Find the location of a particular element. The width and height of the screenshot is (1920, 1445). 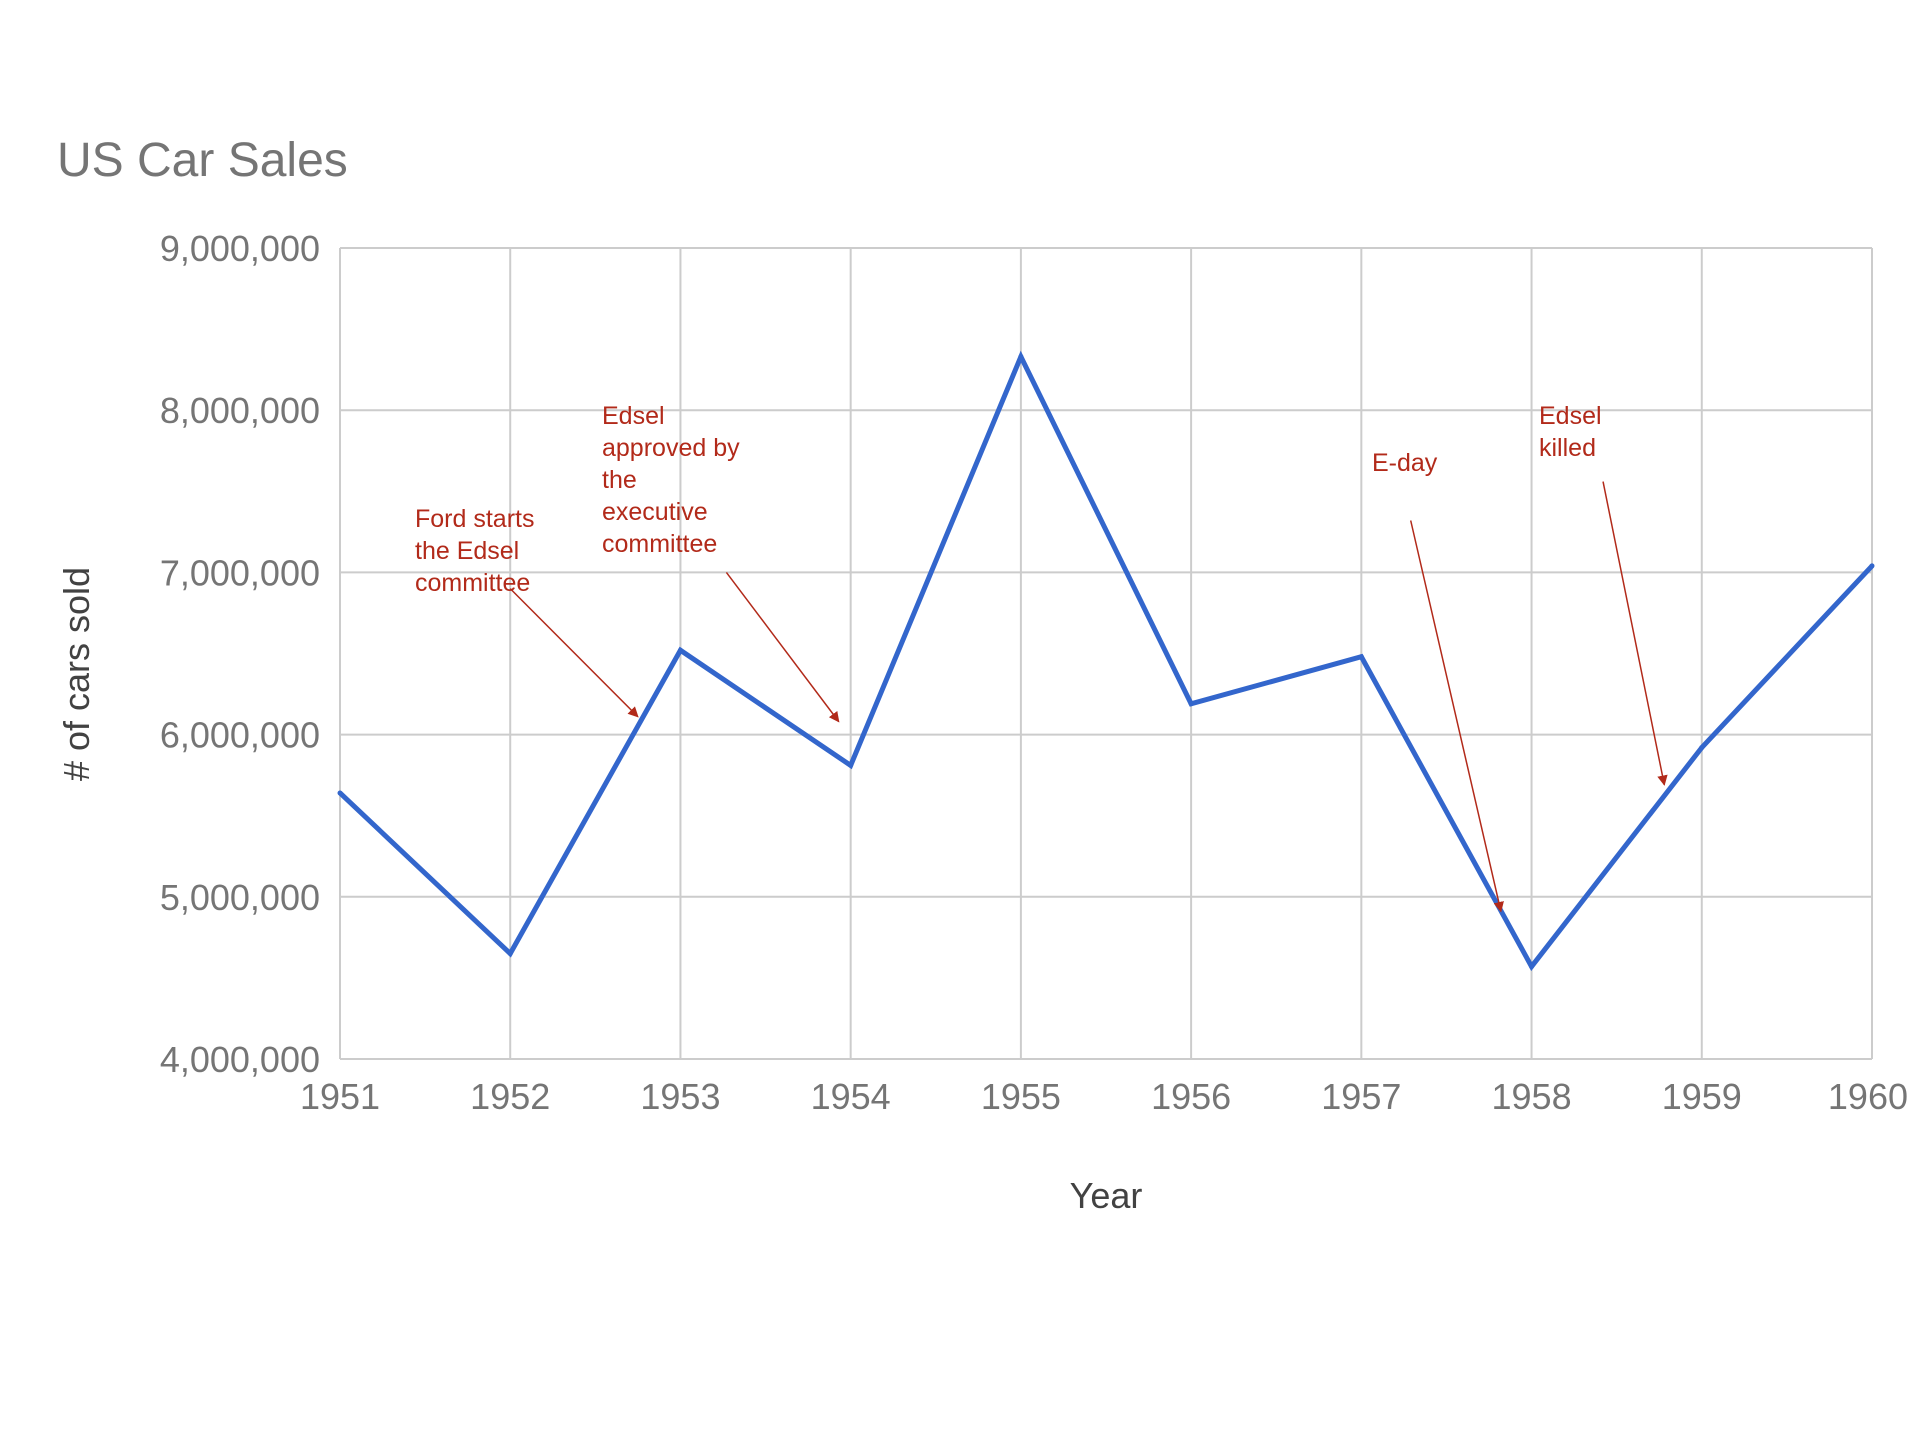

annotation-line: killed is located at coordinates (1567, 448).